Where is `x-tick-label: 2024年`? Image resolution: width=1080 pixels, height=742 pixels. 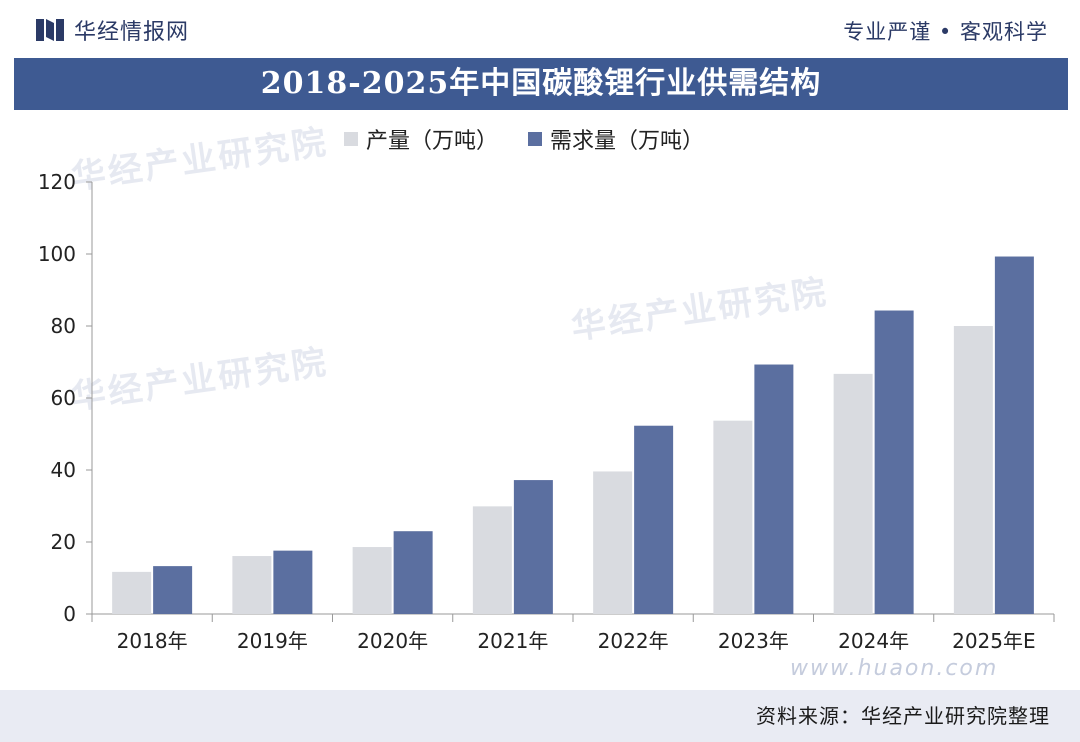
x-tick-label: 2024年 is located at coordinates (873, 641).